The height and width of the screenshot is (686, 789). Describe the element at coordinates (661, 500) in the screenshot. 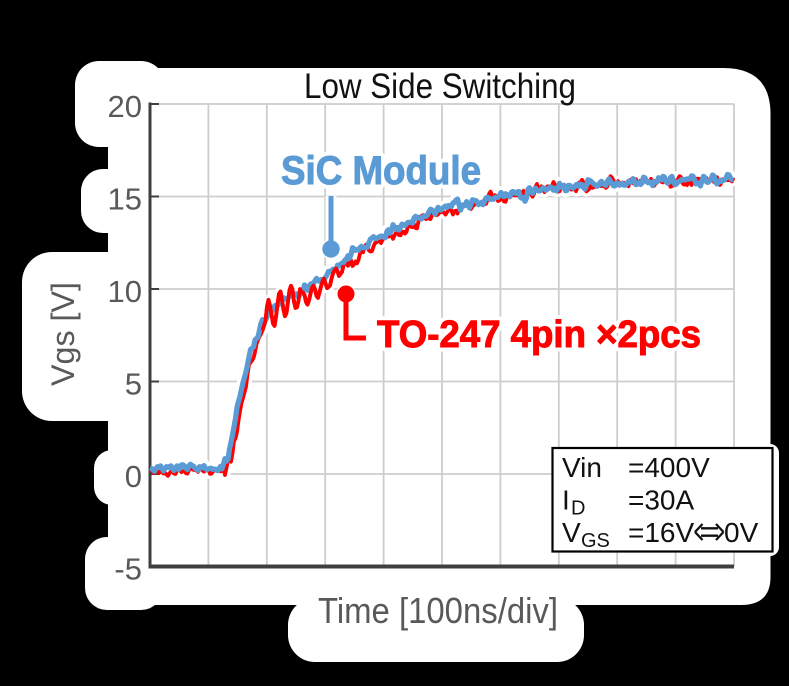

I see `svg-text: =30A` at that location.